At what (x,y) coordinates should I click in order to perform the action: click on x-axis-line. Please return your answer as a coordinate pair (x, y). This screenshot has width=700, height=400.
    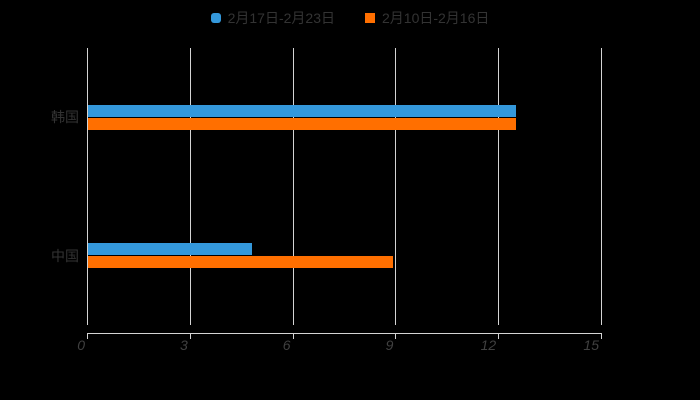
    Looking at the image, I should click on (344, 333).